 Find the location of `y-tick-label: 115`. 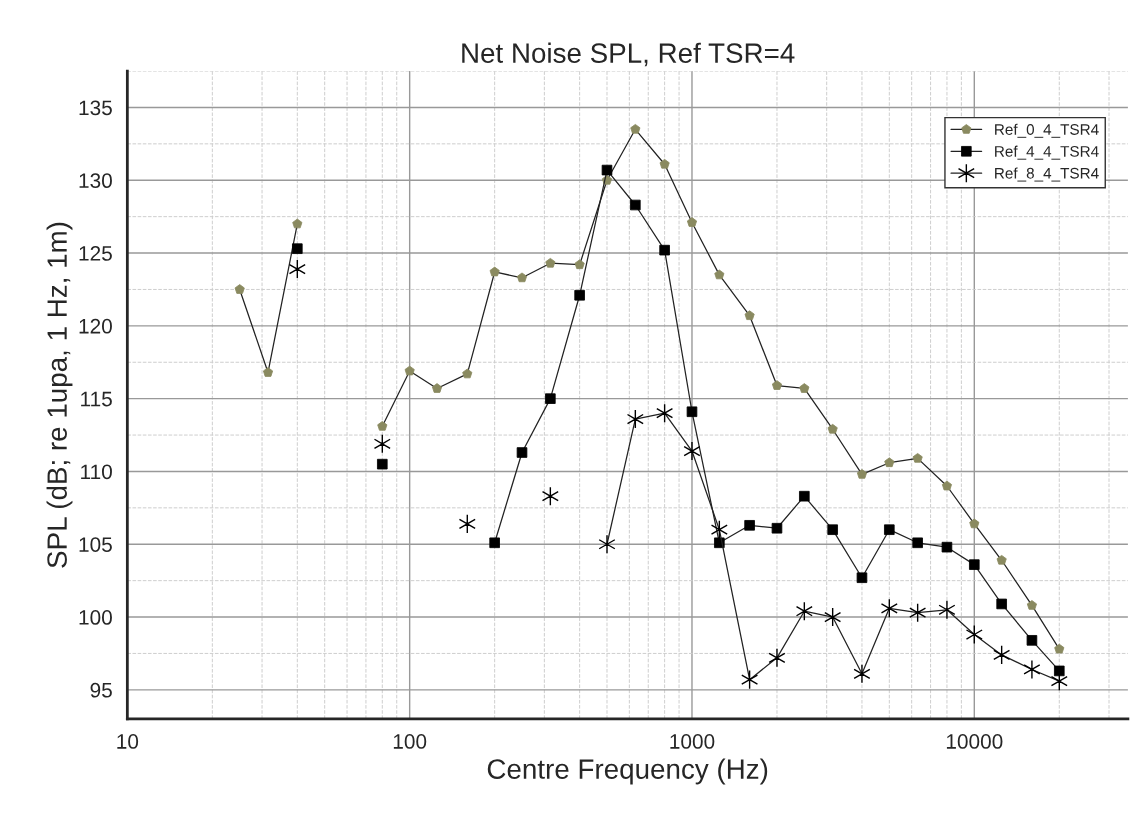

y-tick-label: 115 is located at coordinates (96, 399).